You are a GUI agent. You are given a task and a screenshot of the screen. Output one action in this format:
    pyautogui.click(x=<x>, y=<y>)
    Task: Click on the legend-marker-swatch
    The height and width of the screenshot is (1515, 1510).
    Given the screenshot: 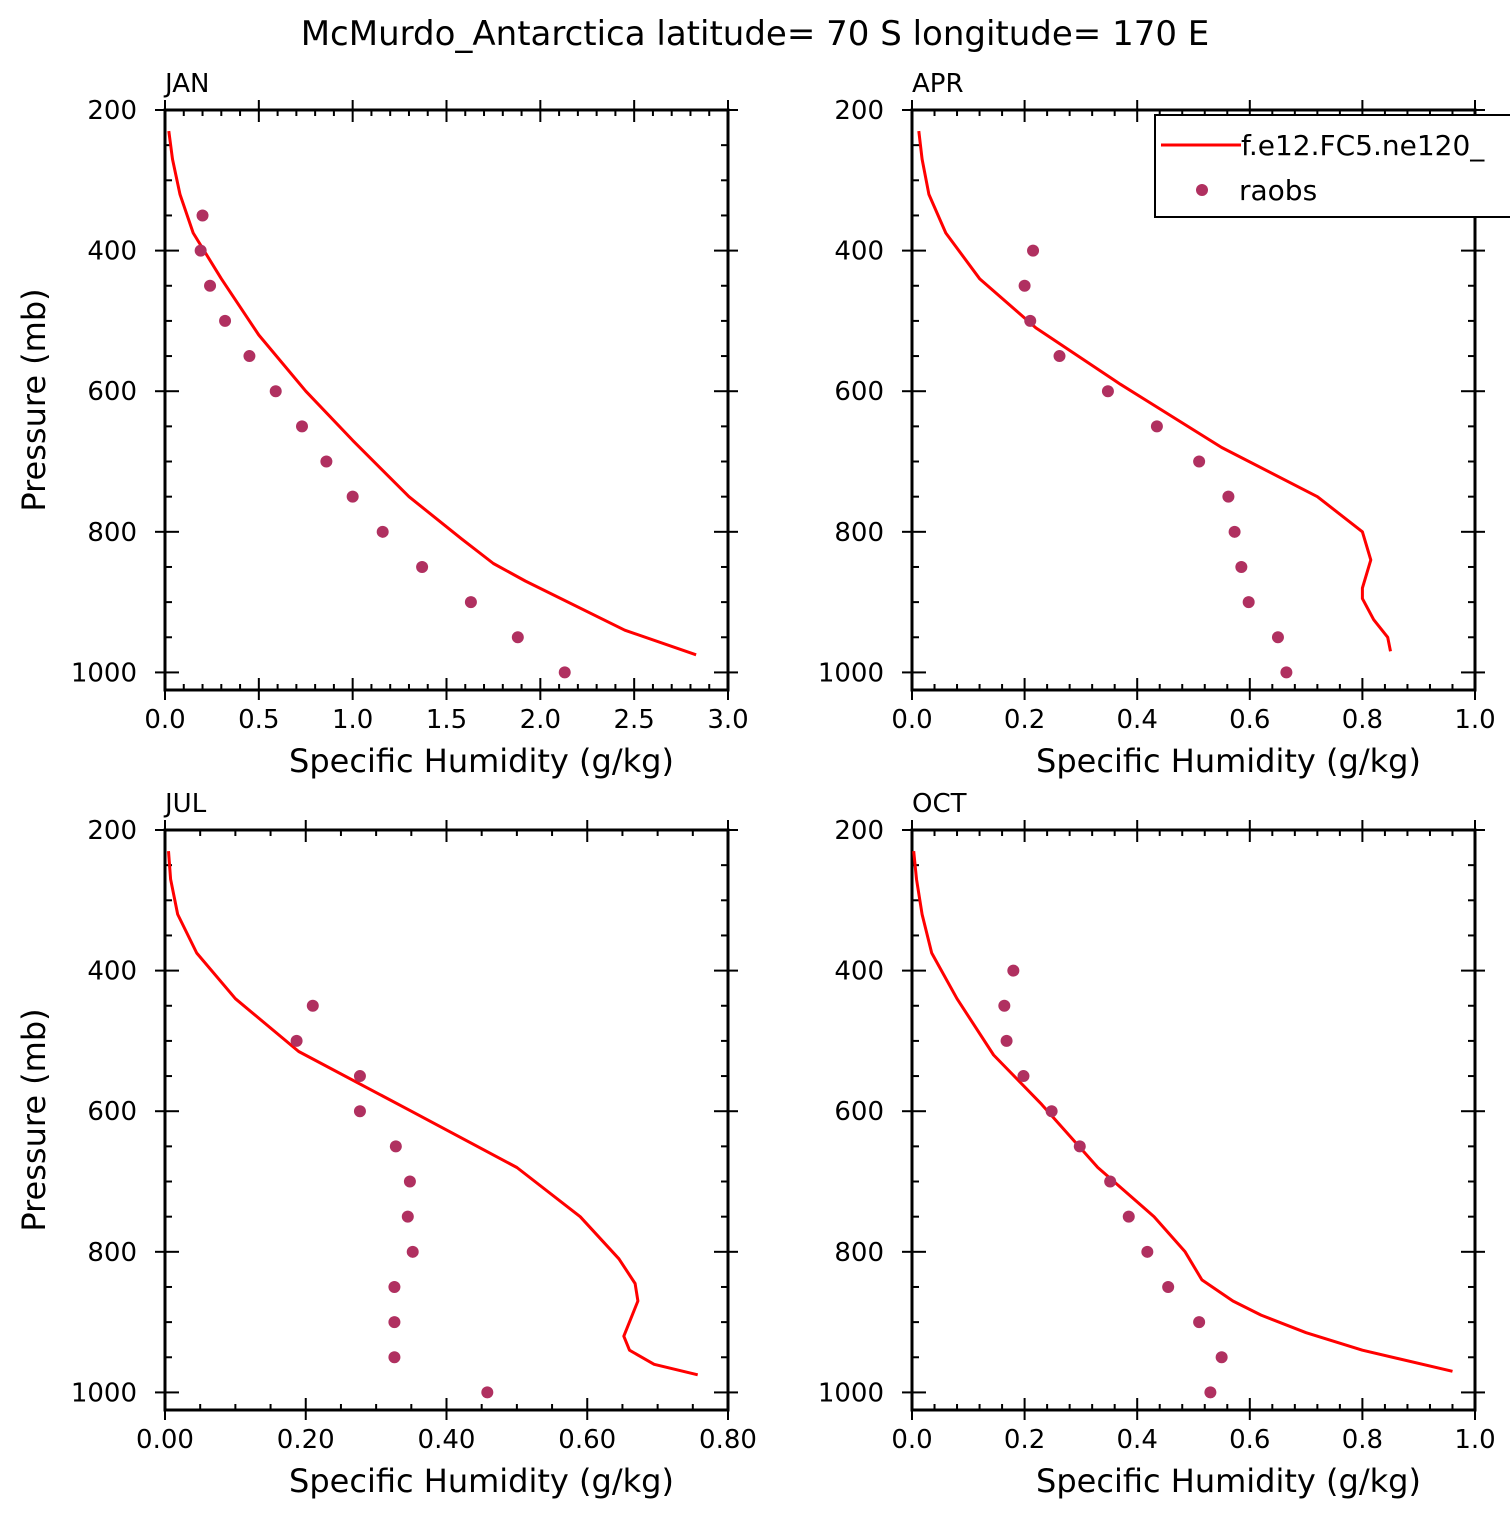 What is the action you would take?
    pyautogui.click(x=1202, y=190)
    